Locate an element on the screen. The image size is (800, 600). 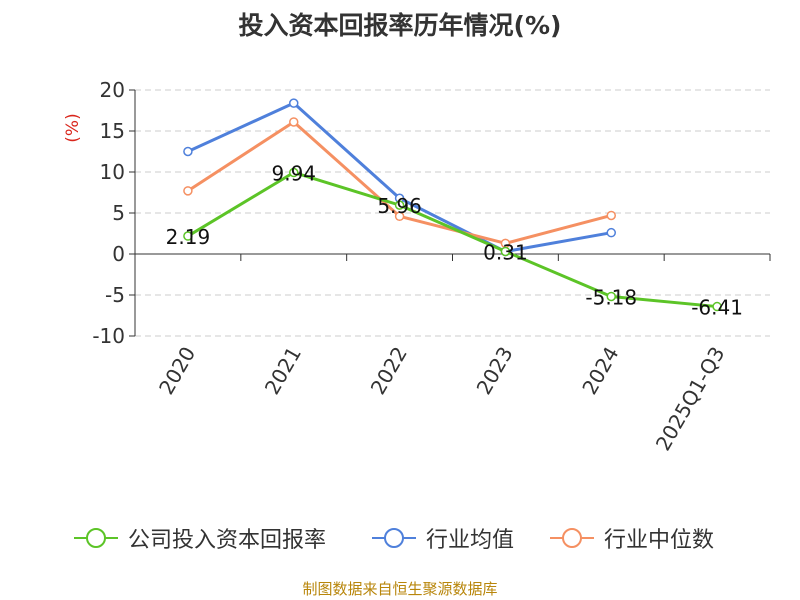
chart-title: 投入资本回报率历年情况(%) is located at coordinates (400, 25).